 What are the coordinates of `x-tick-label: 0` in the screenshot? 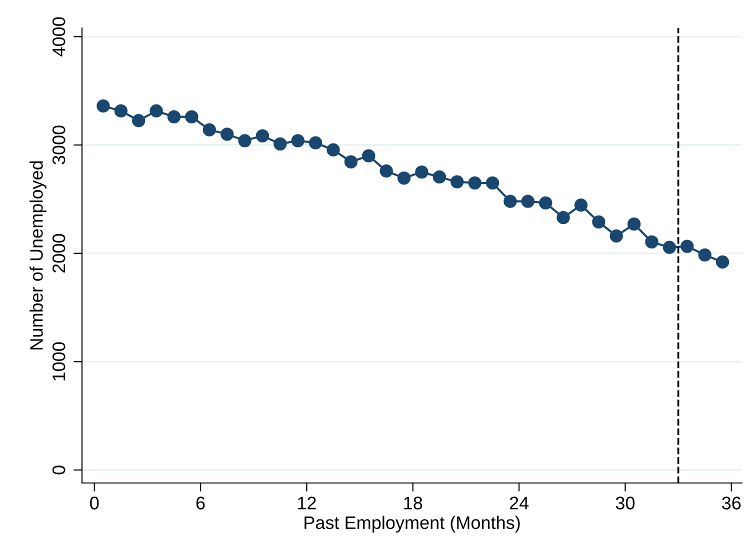 It's located at (94, 503).